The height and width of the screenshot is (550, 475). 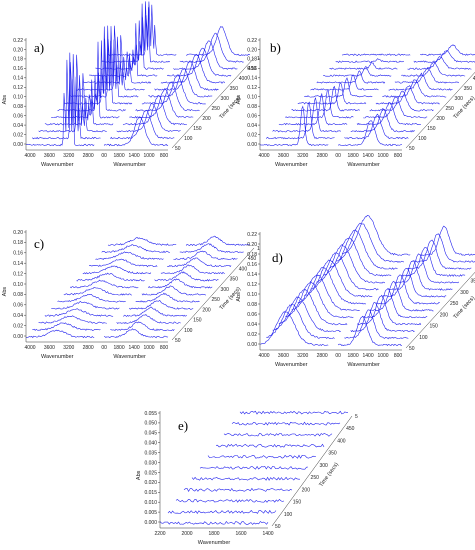 I want to click on y-tick-label: 0.00, so click(x=252, y=145).